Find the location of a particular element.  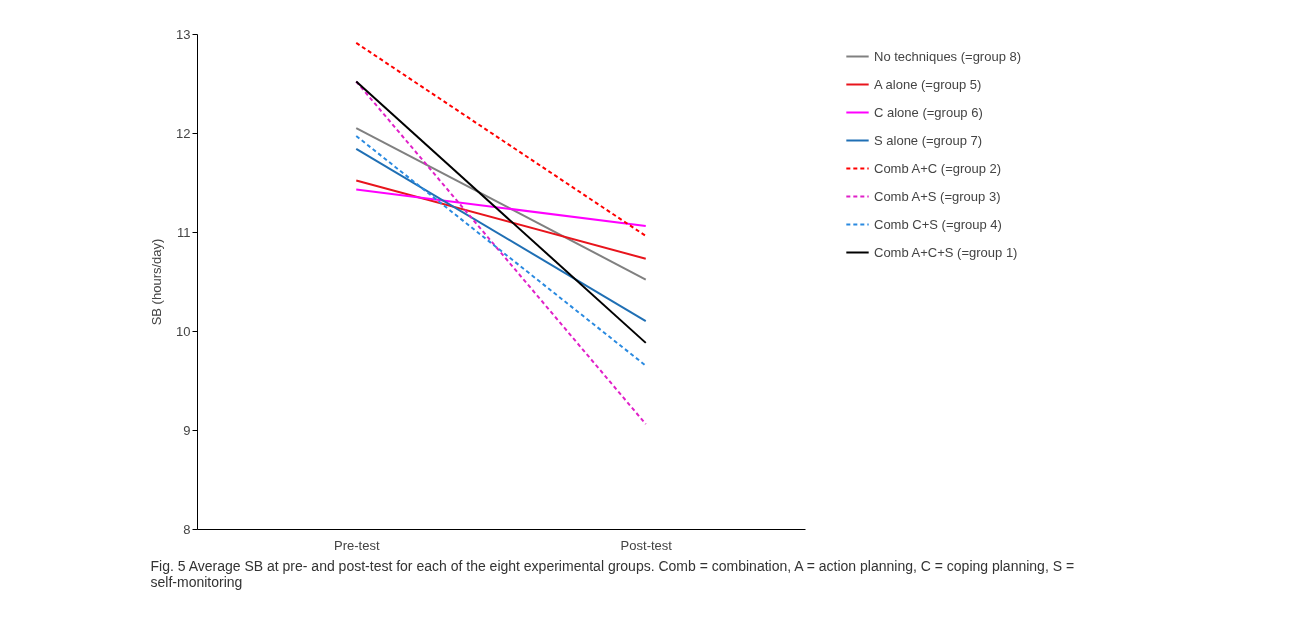

y-tick-label: 10 is located at coordinates (183, 331).